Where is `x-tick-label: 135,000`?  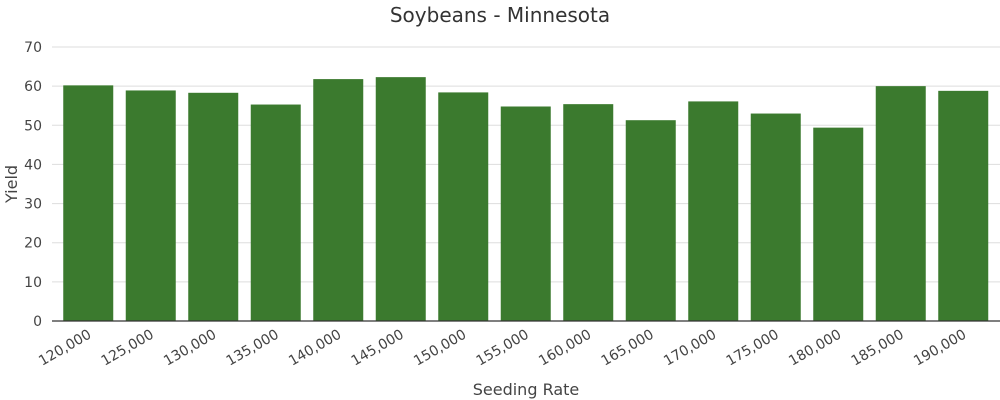 x-tick-label: 135,000 is located at coordinates (253, 348).